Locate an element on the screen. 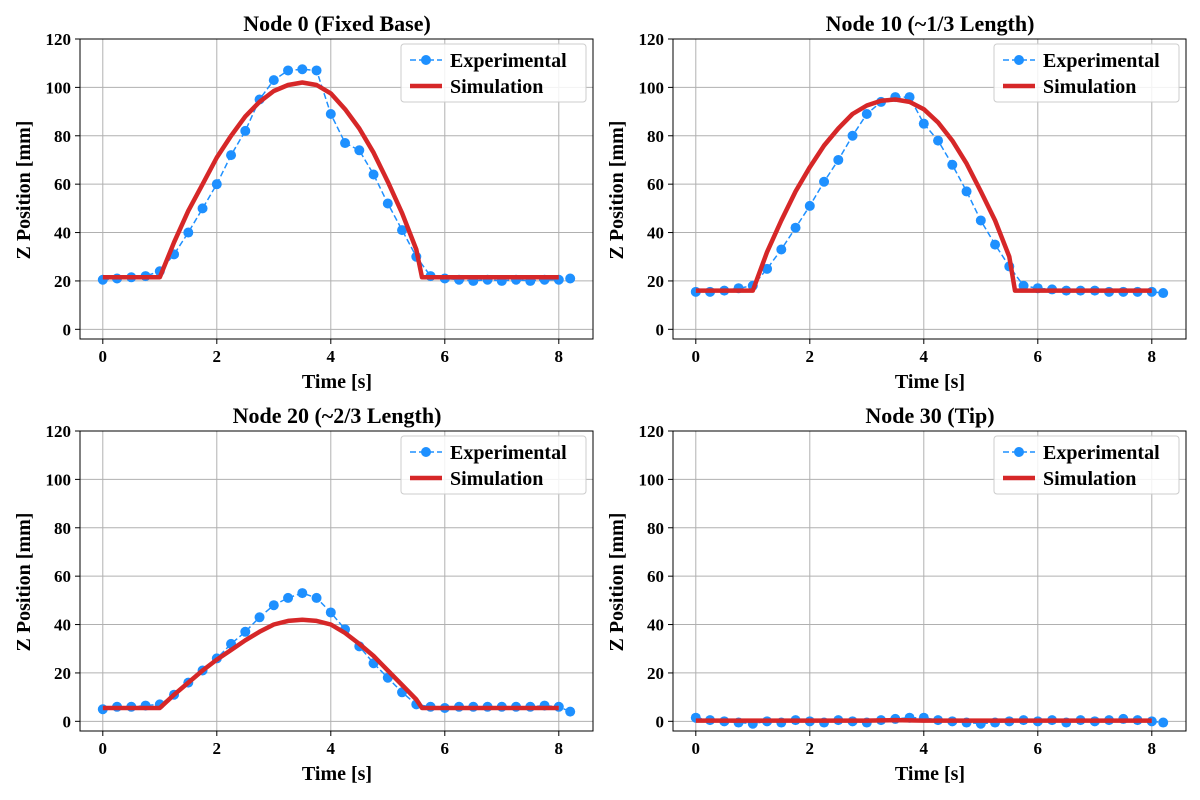 The image size is (1200, 800). chart-title: Node 0 (Fixed Base) is located at coordinates (337, 23).